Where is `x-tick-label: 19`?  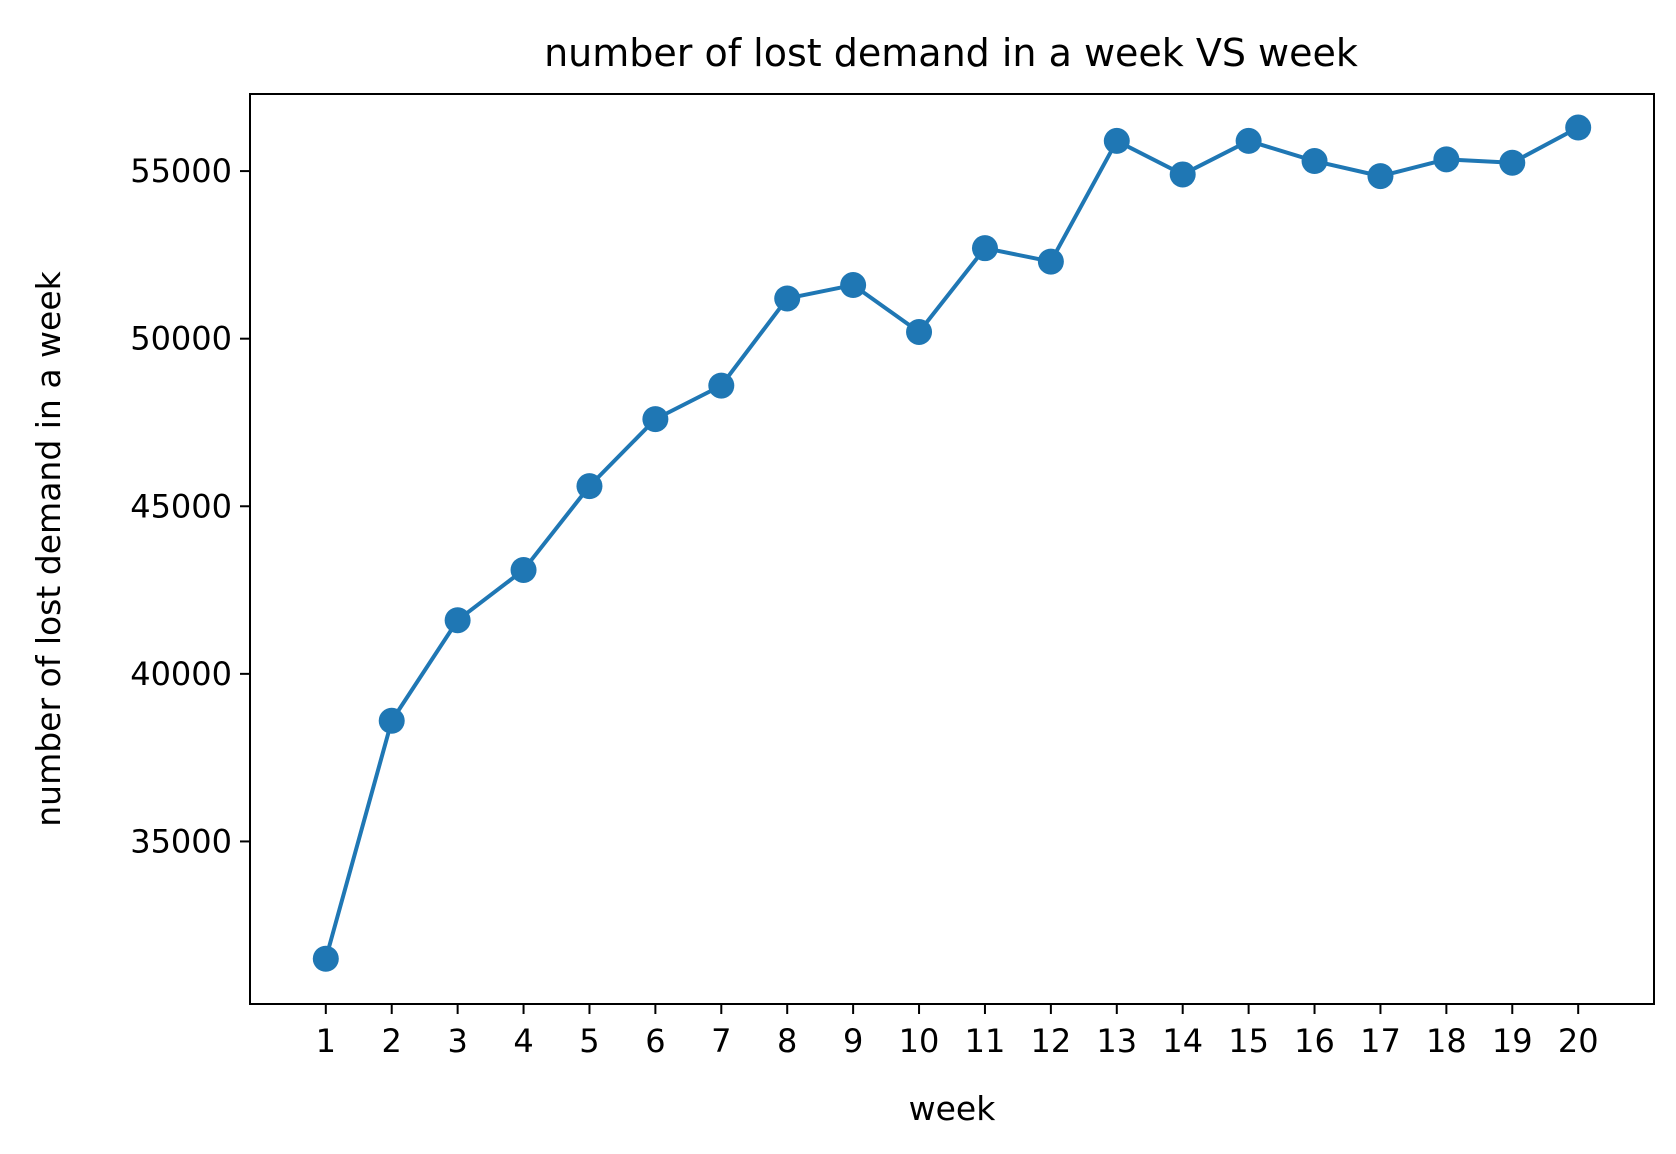 x-tick-label: 19 is located at coordinates (1512, 1041).